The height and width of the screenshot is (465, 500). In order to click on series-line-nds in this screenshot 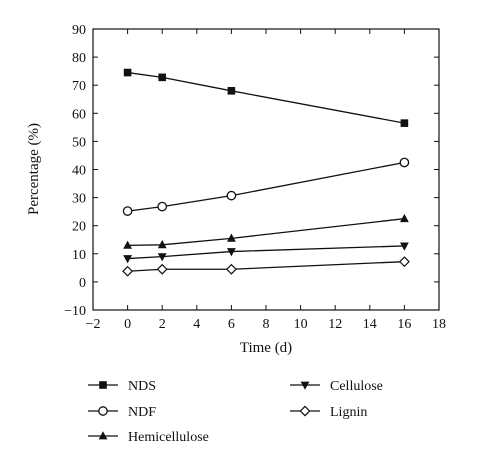, I will do `click(266, 97)`.